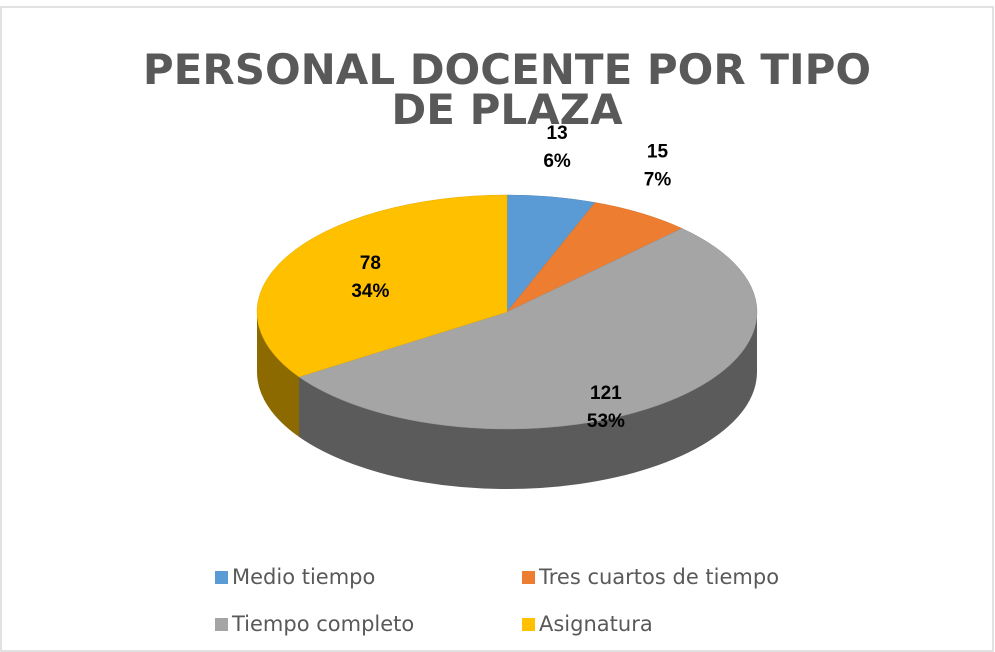  What do you see at coordinates (606, 421) in the screenshot?
I see `data-label-percent: 53%` at bounding box center [606, 421].